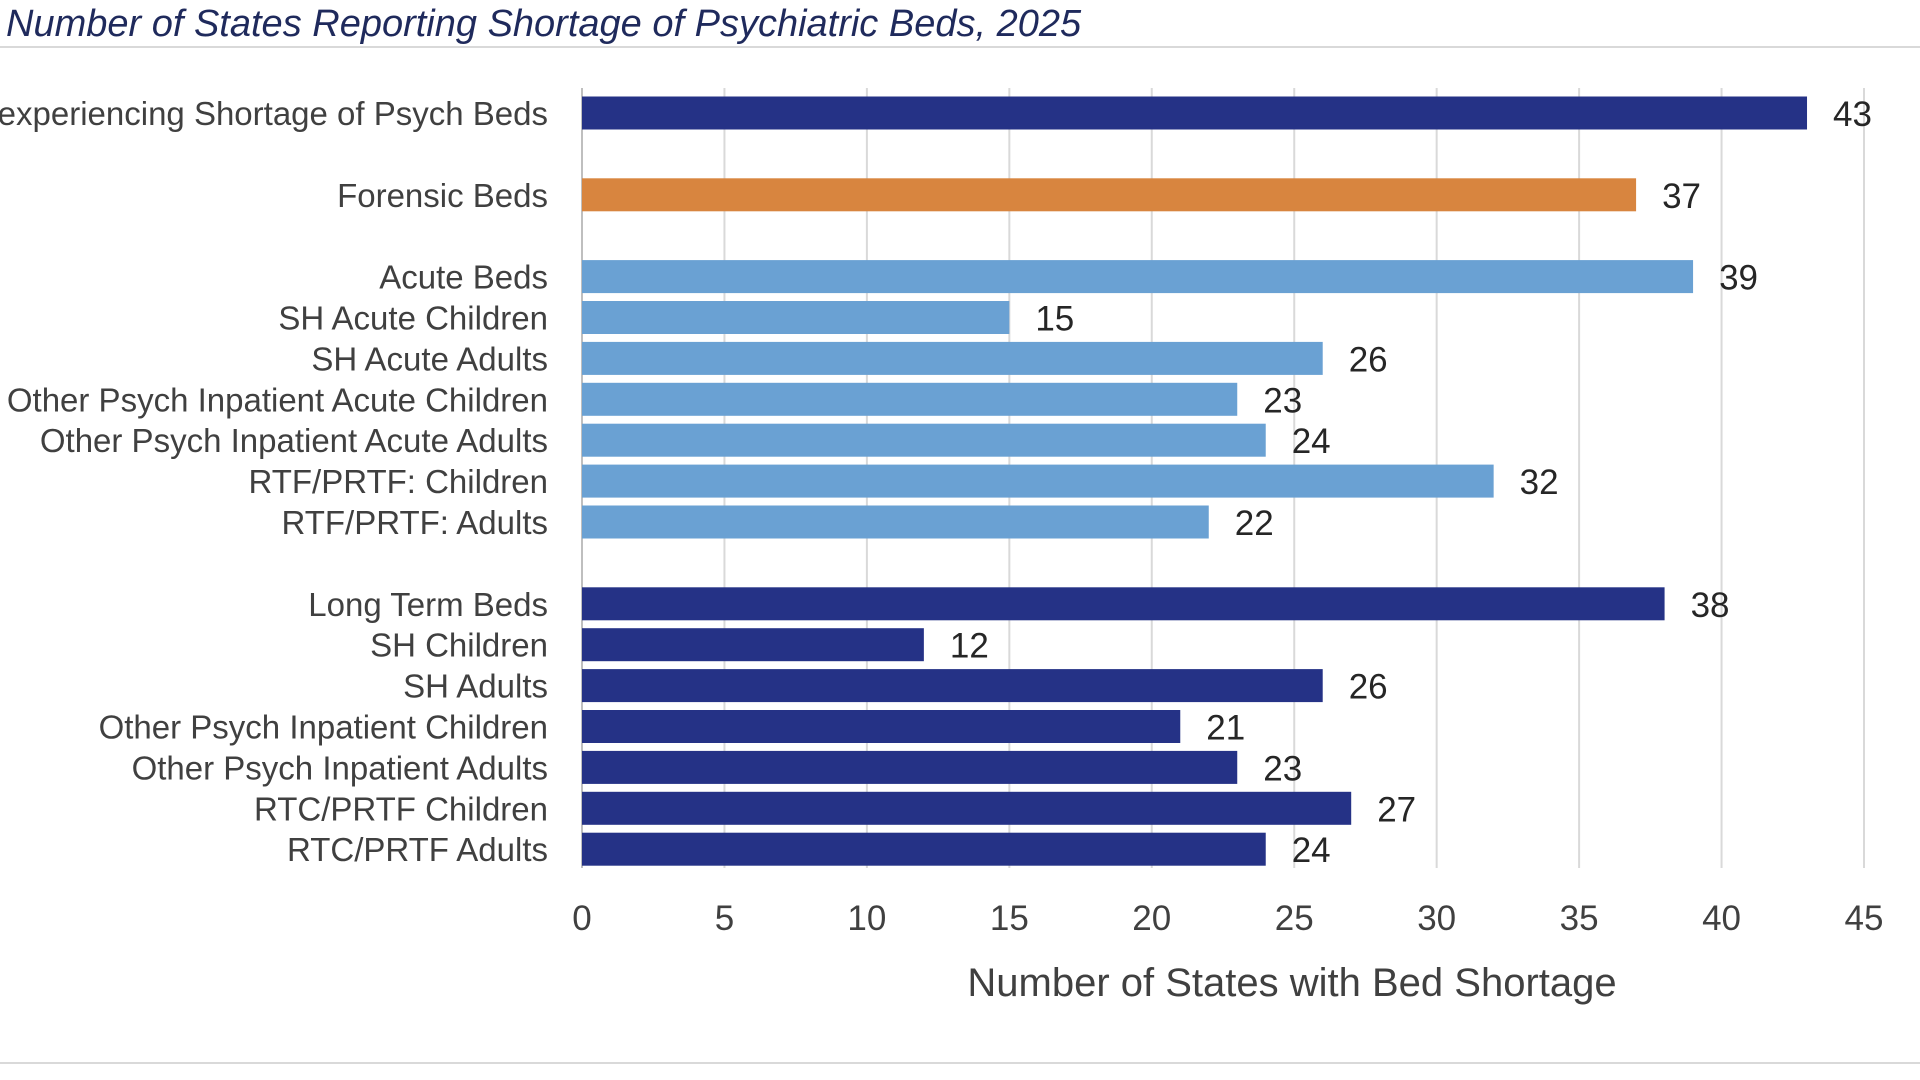 The height and width of the screenshot is (1080, 1920). I want to click on category-label: RTF/PRTF: Adults, so click(414, 522).